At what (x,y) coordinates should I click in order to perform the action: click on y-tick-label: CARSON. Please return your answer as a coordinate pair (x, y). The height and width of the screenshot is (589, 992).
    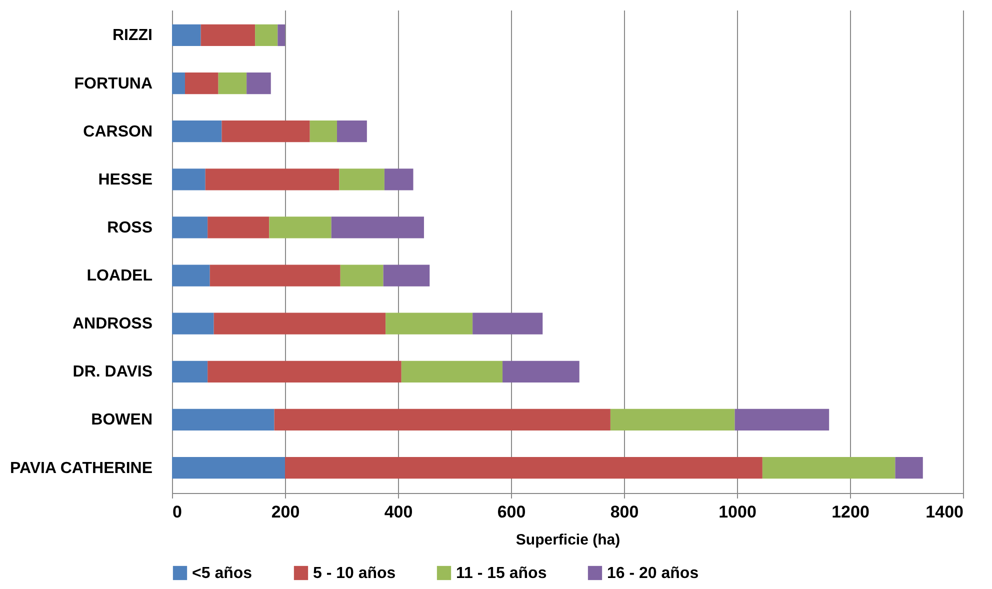
    Looking at the image, I should click on (117, 131).